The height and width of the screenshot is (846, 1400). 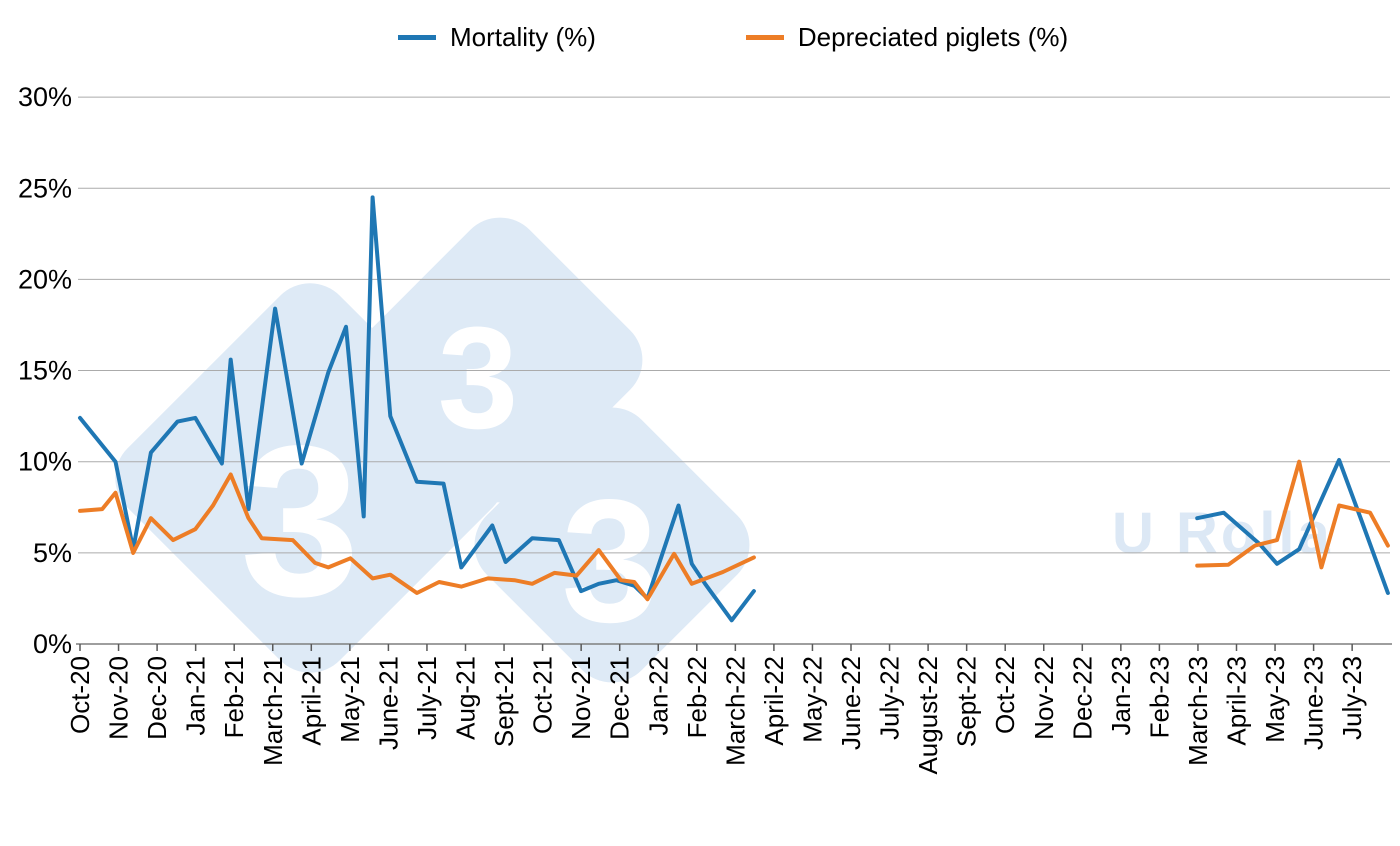 What do you see at coordinates (466, 698) in the screenshot?
I see `x-tick-label: Aug-21` at bounding box center [466, 698].